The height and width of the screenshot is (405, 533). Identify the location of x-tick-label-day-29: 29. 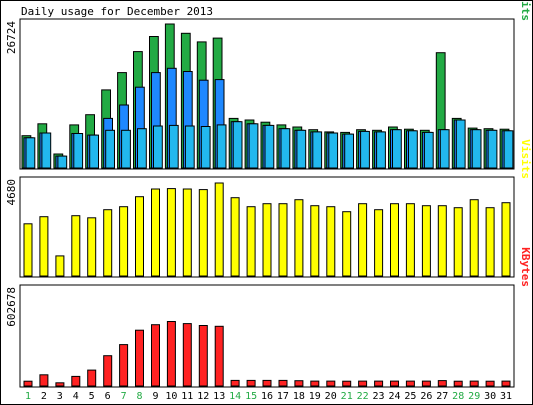
(474, 396).